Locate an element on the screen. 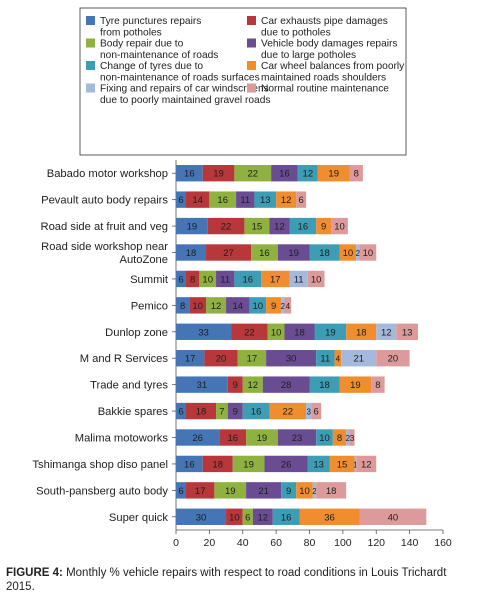 The width and height of the screenshot is (480, 603). x-tick-label: 0 is located at coordinates (176, 543).